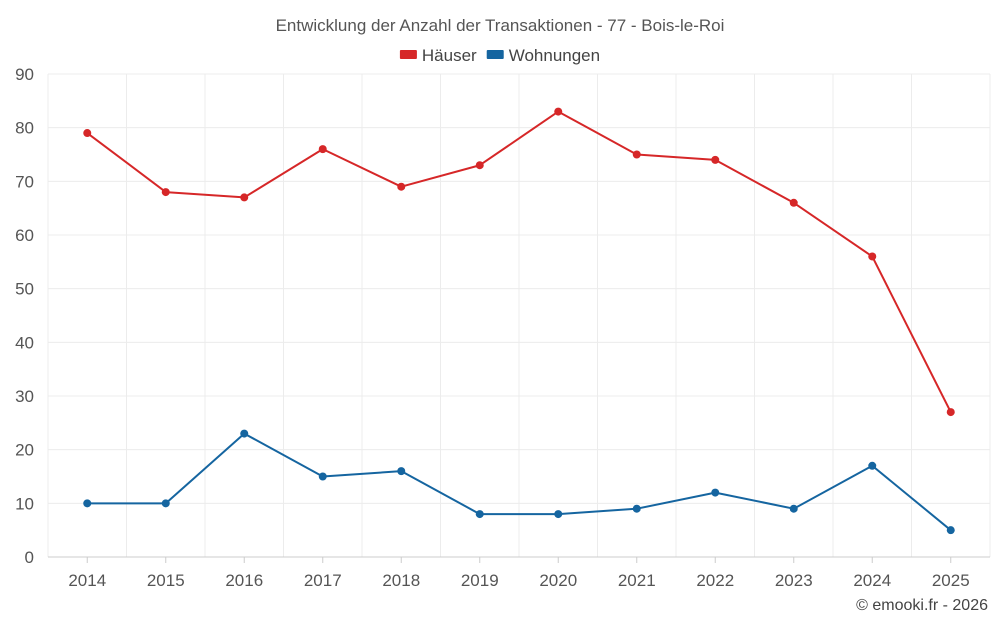  I want to click on legend-item-haeuser: Häuser, so click(438, 55).